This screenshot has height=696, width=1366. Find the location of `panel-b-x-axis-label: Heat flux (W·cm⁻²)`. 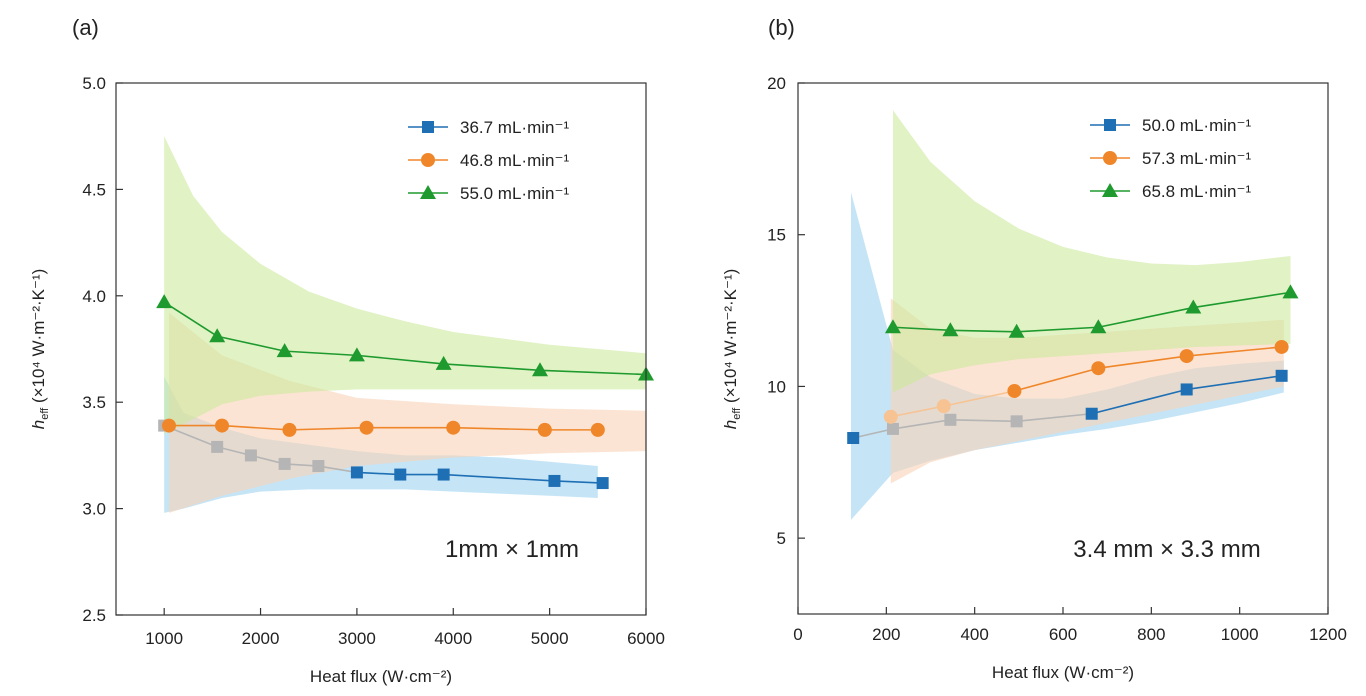

panel-b-x-axis-label: Heat flux (W·cm⁻²) is located at coordinates (1063, 672).